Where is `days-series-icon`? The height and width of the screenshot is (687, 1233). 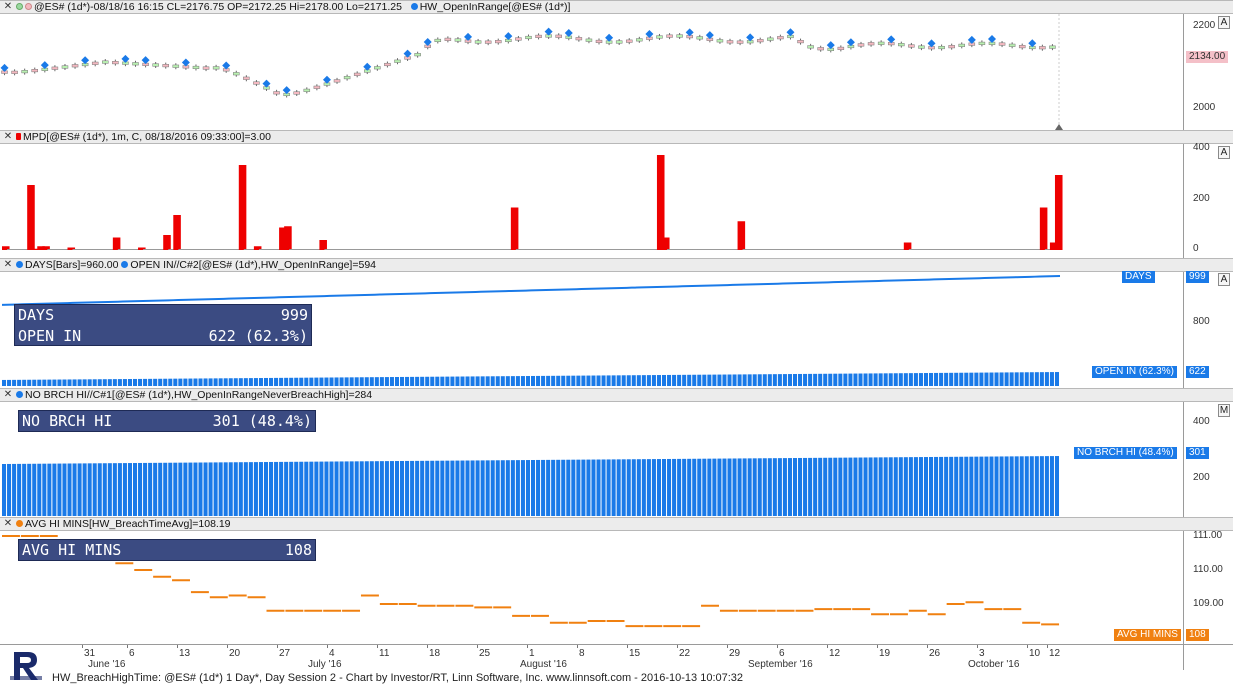 days-series-icon is located at coordinates (19, 264).